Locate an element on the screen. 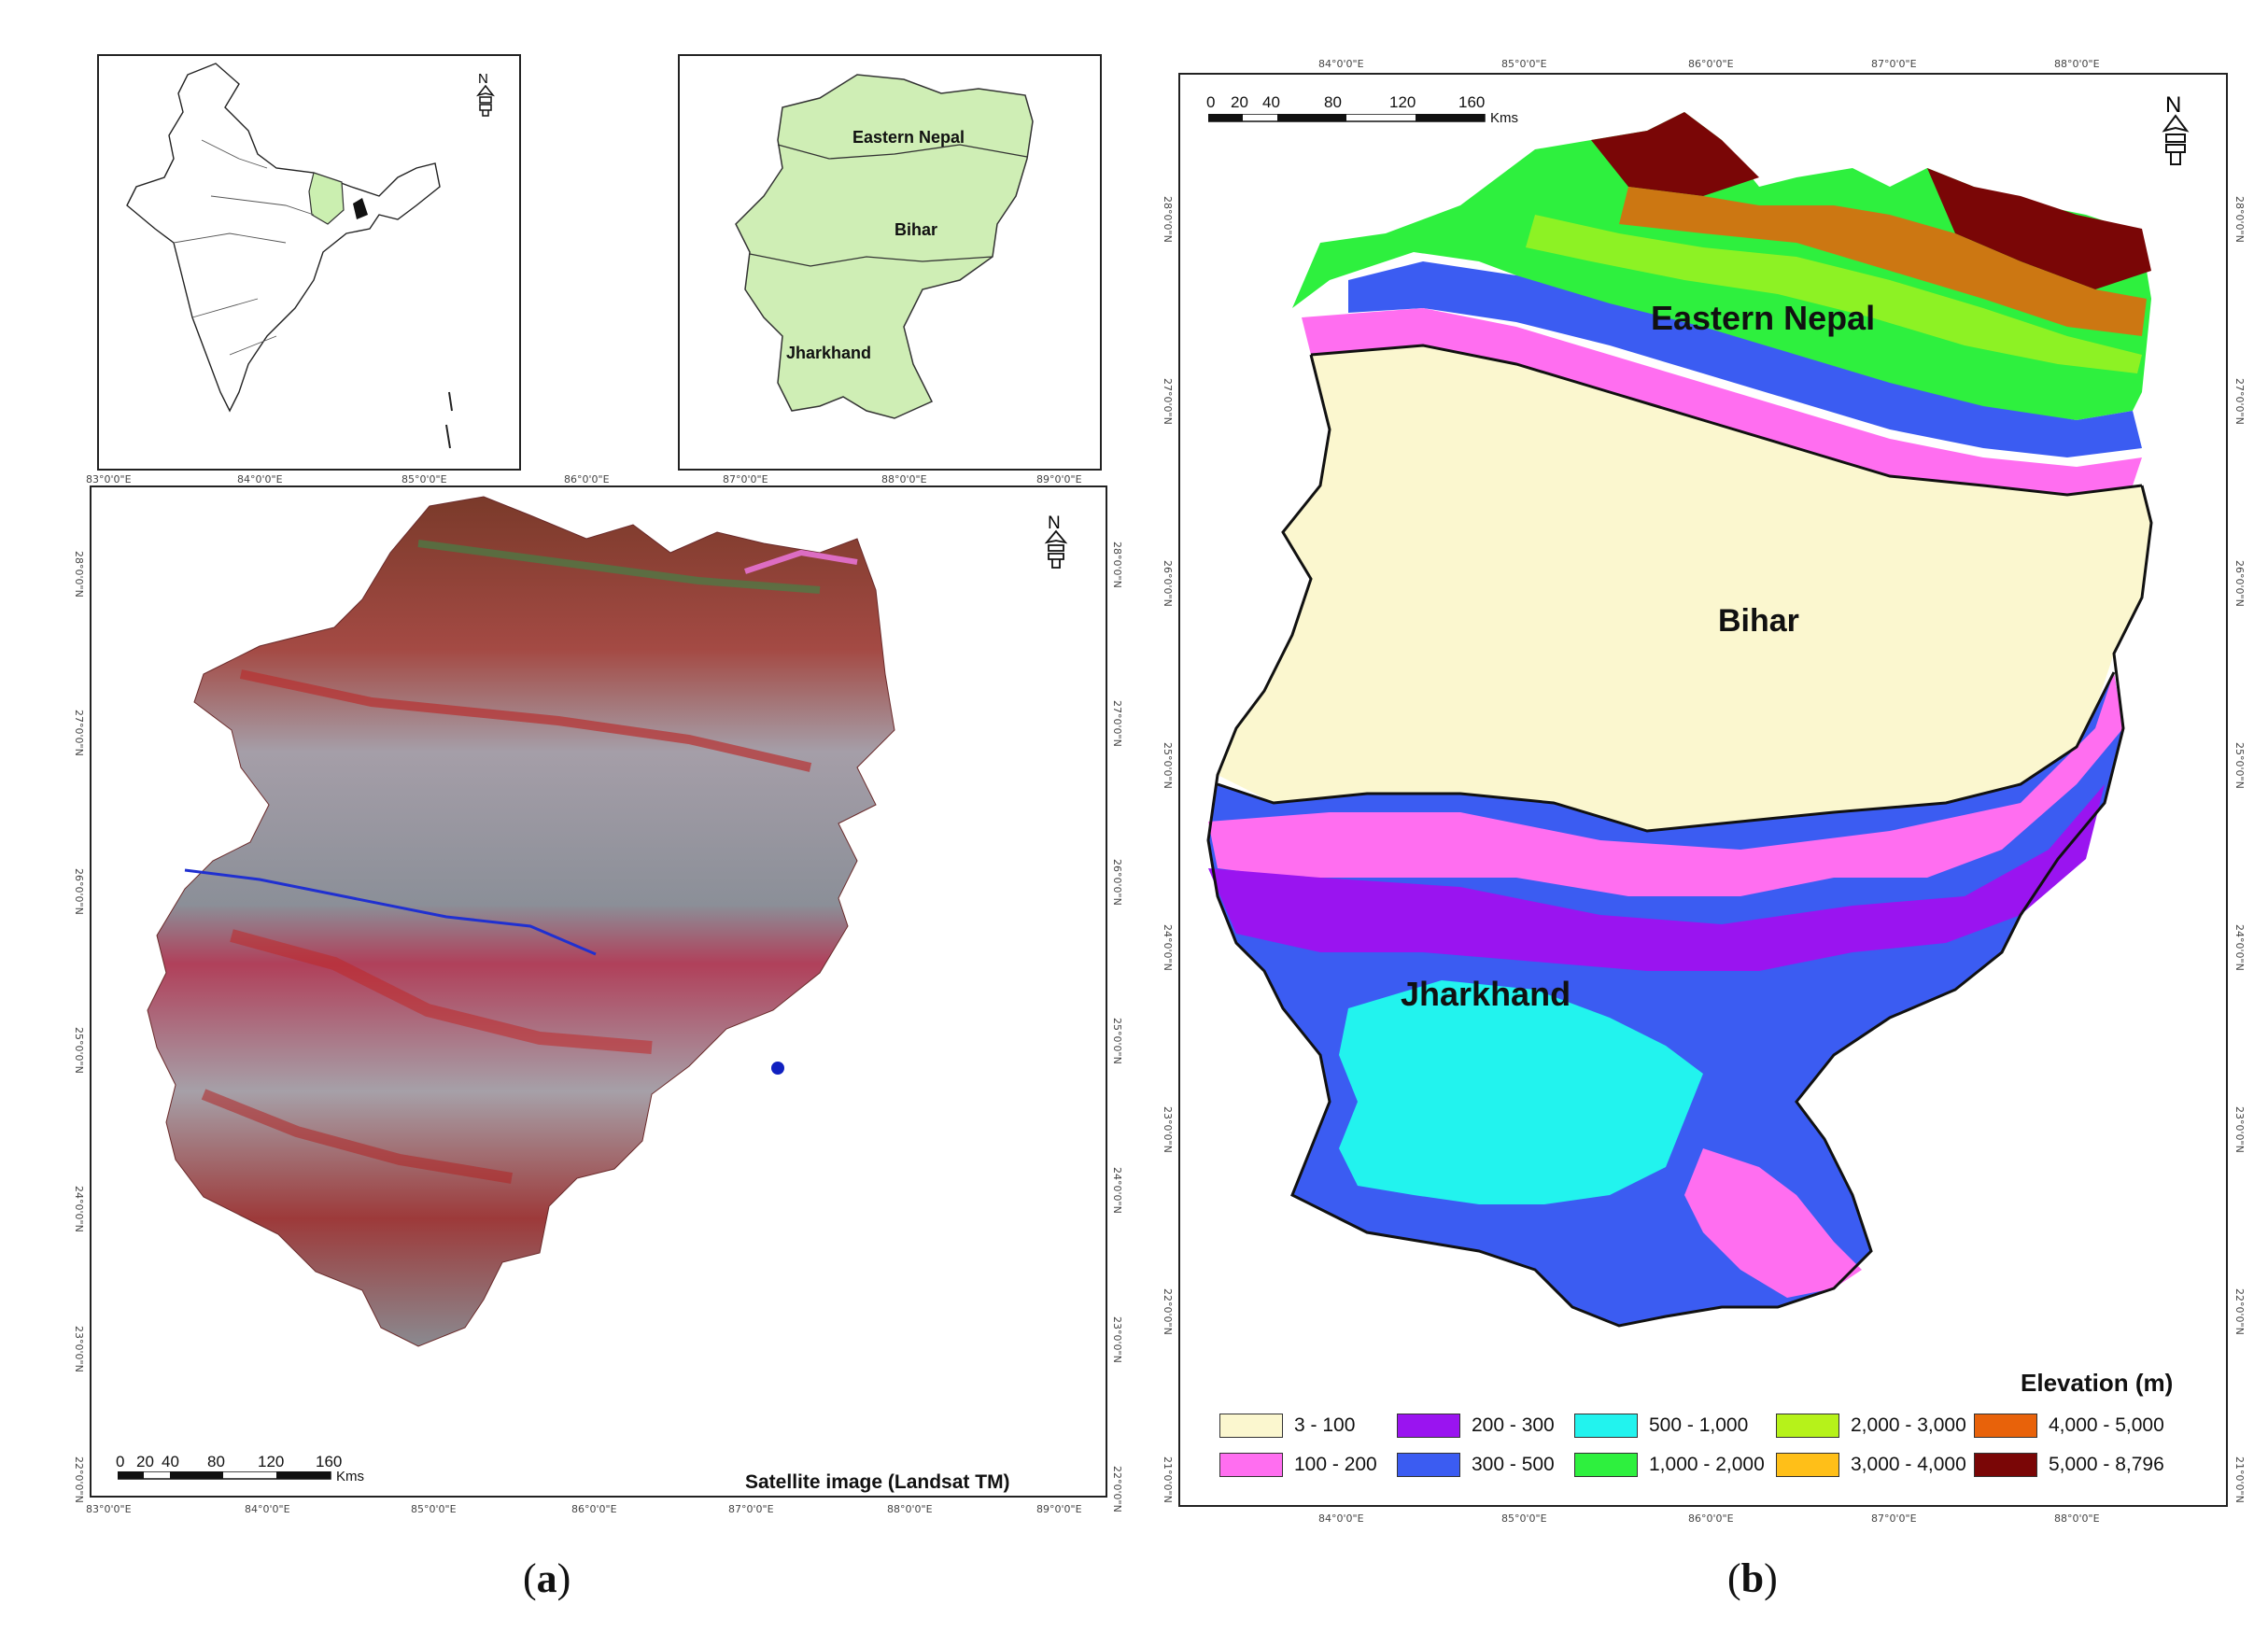 Image resolution: width=2268 pixels, height=1646 pixels. satellite-title: Satellite image (Landsat TM) is located at coordinates (877, 1482).